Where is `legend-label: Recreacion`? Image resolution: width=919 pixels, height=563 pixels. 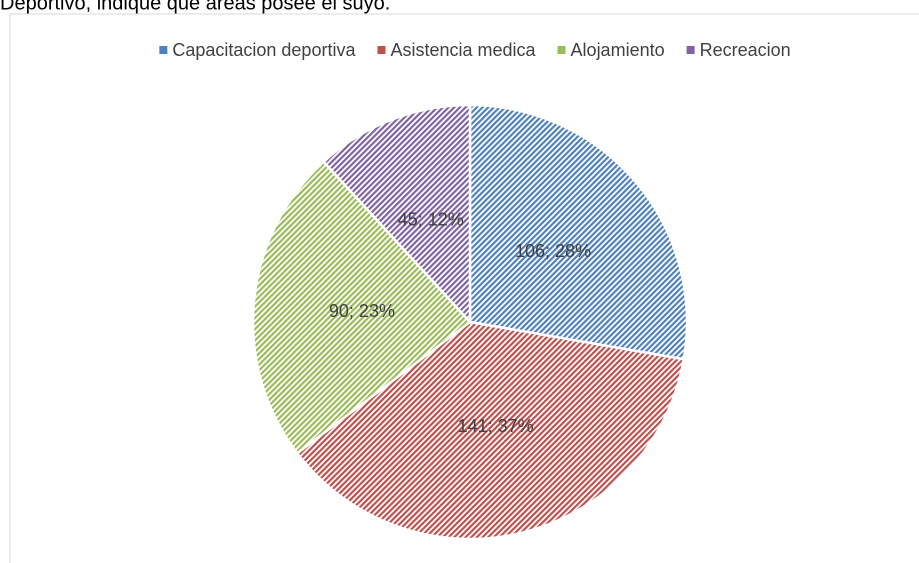
legend-label: Recreacion is located at coordinates (745, 50).